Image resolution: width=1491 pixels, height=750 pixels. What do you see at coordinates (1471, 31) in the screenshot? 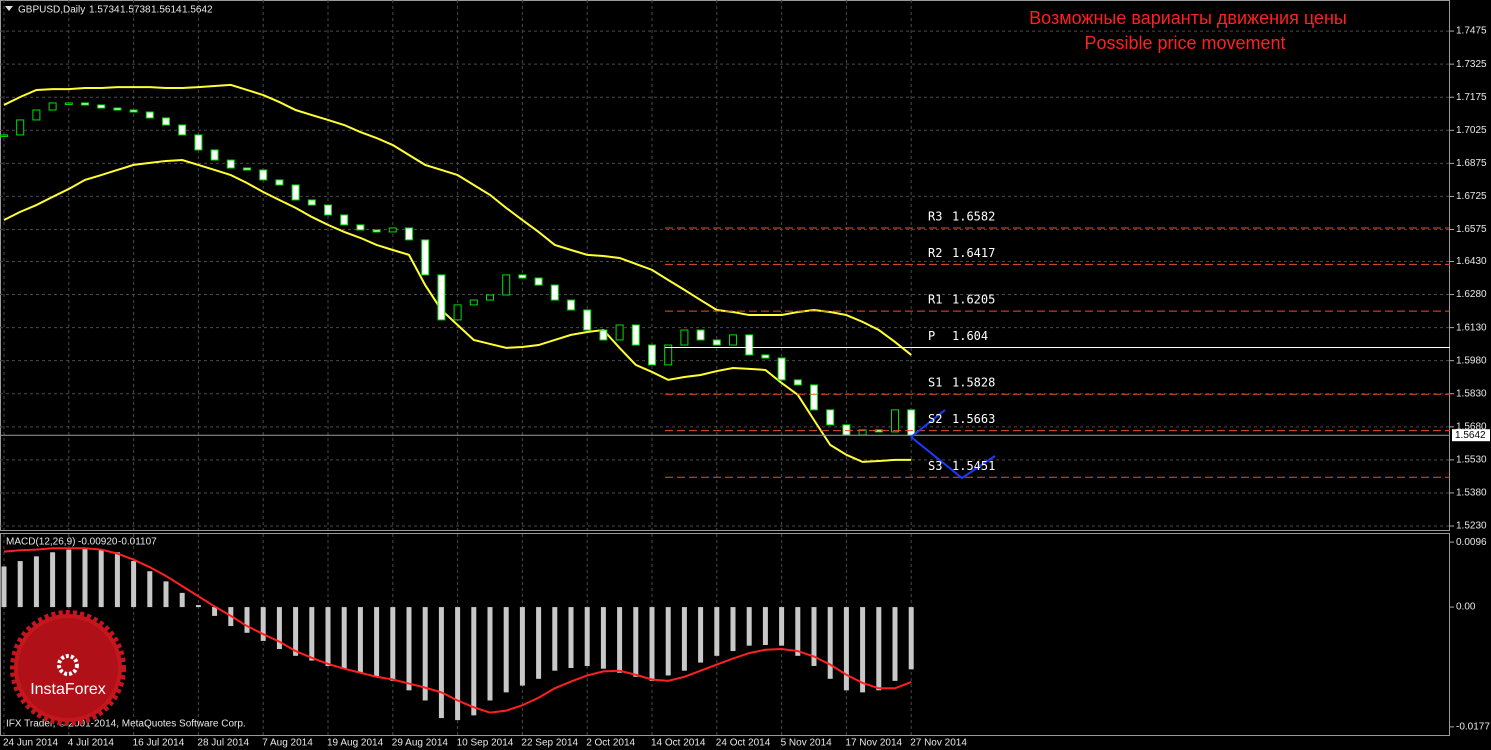
I see `y-tick-label: 1.7475` at bounding box center [1471, 31].